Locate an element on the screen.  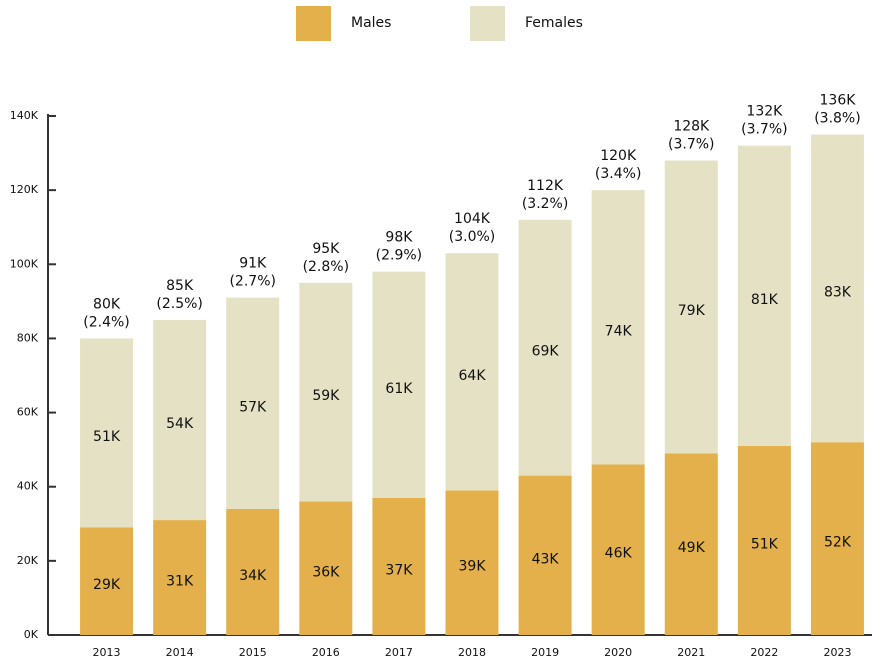
share-label: (2.4%) is located at coordinates (106, 322).